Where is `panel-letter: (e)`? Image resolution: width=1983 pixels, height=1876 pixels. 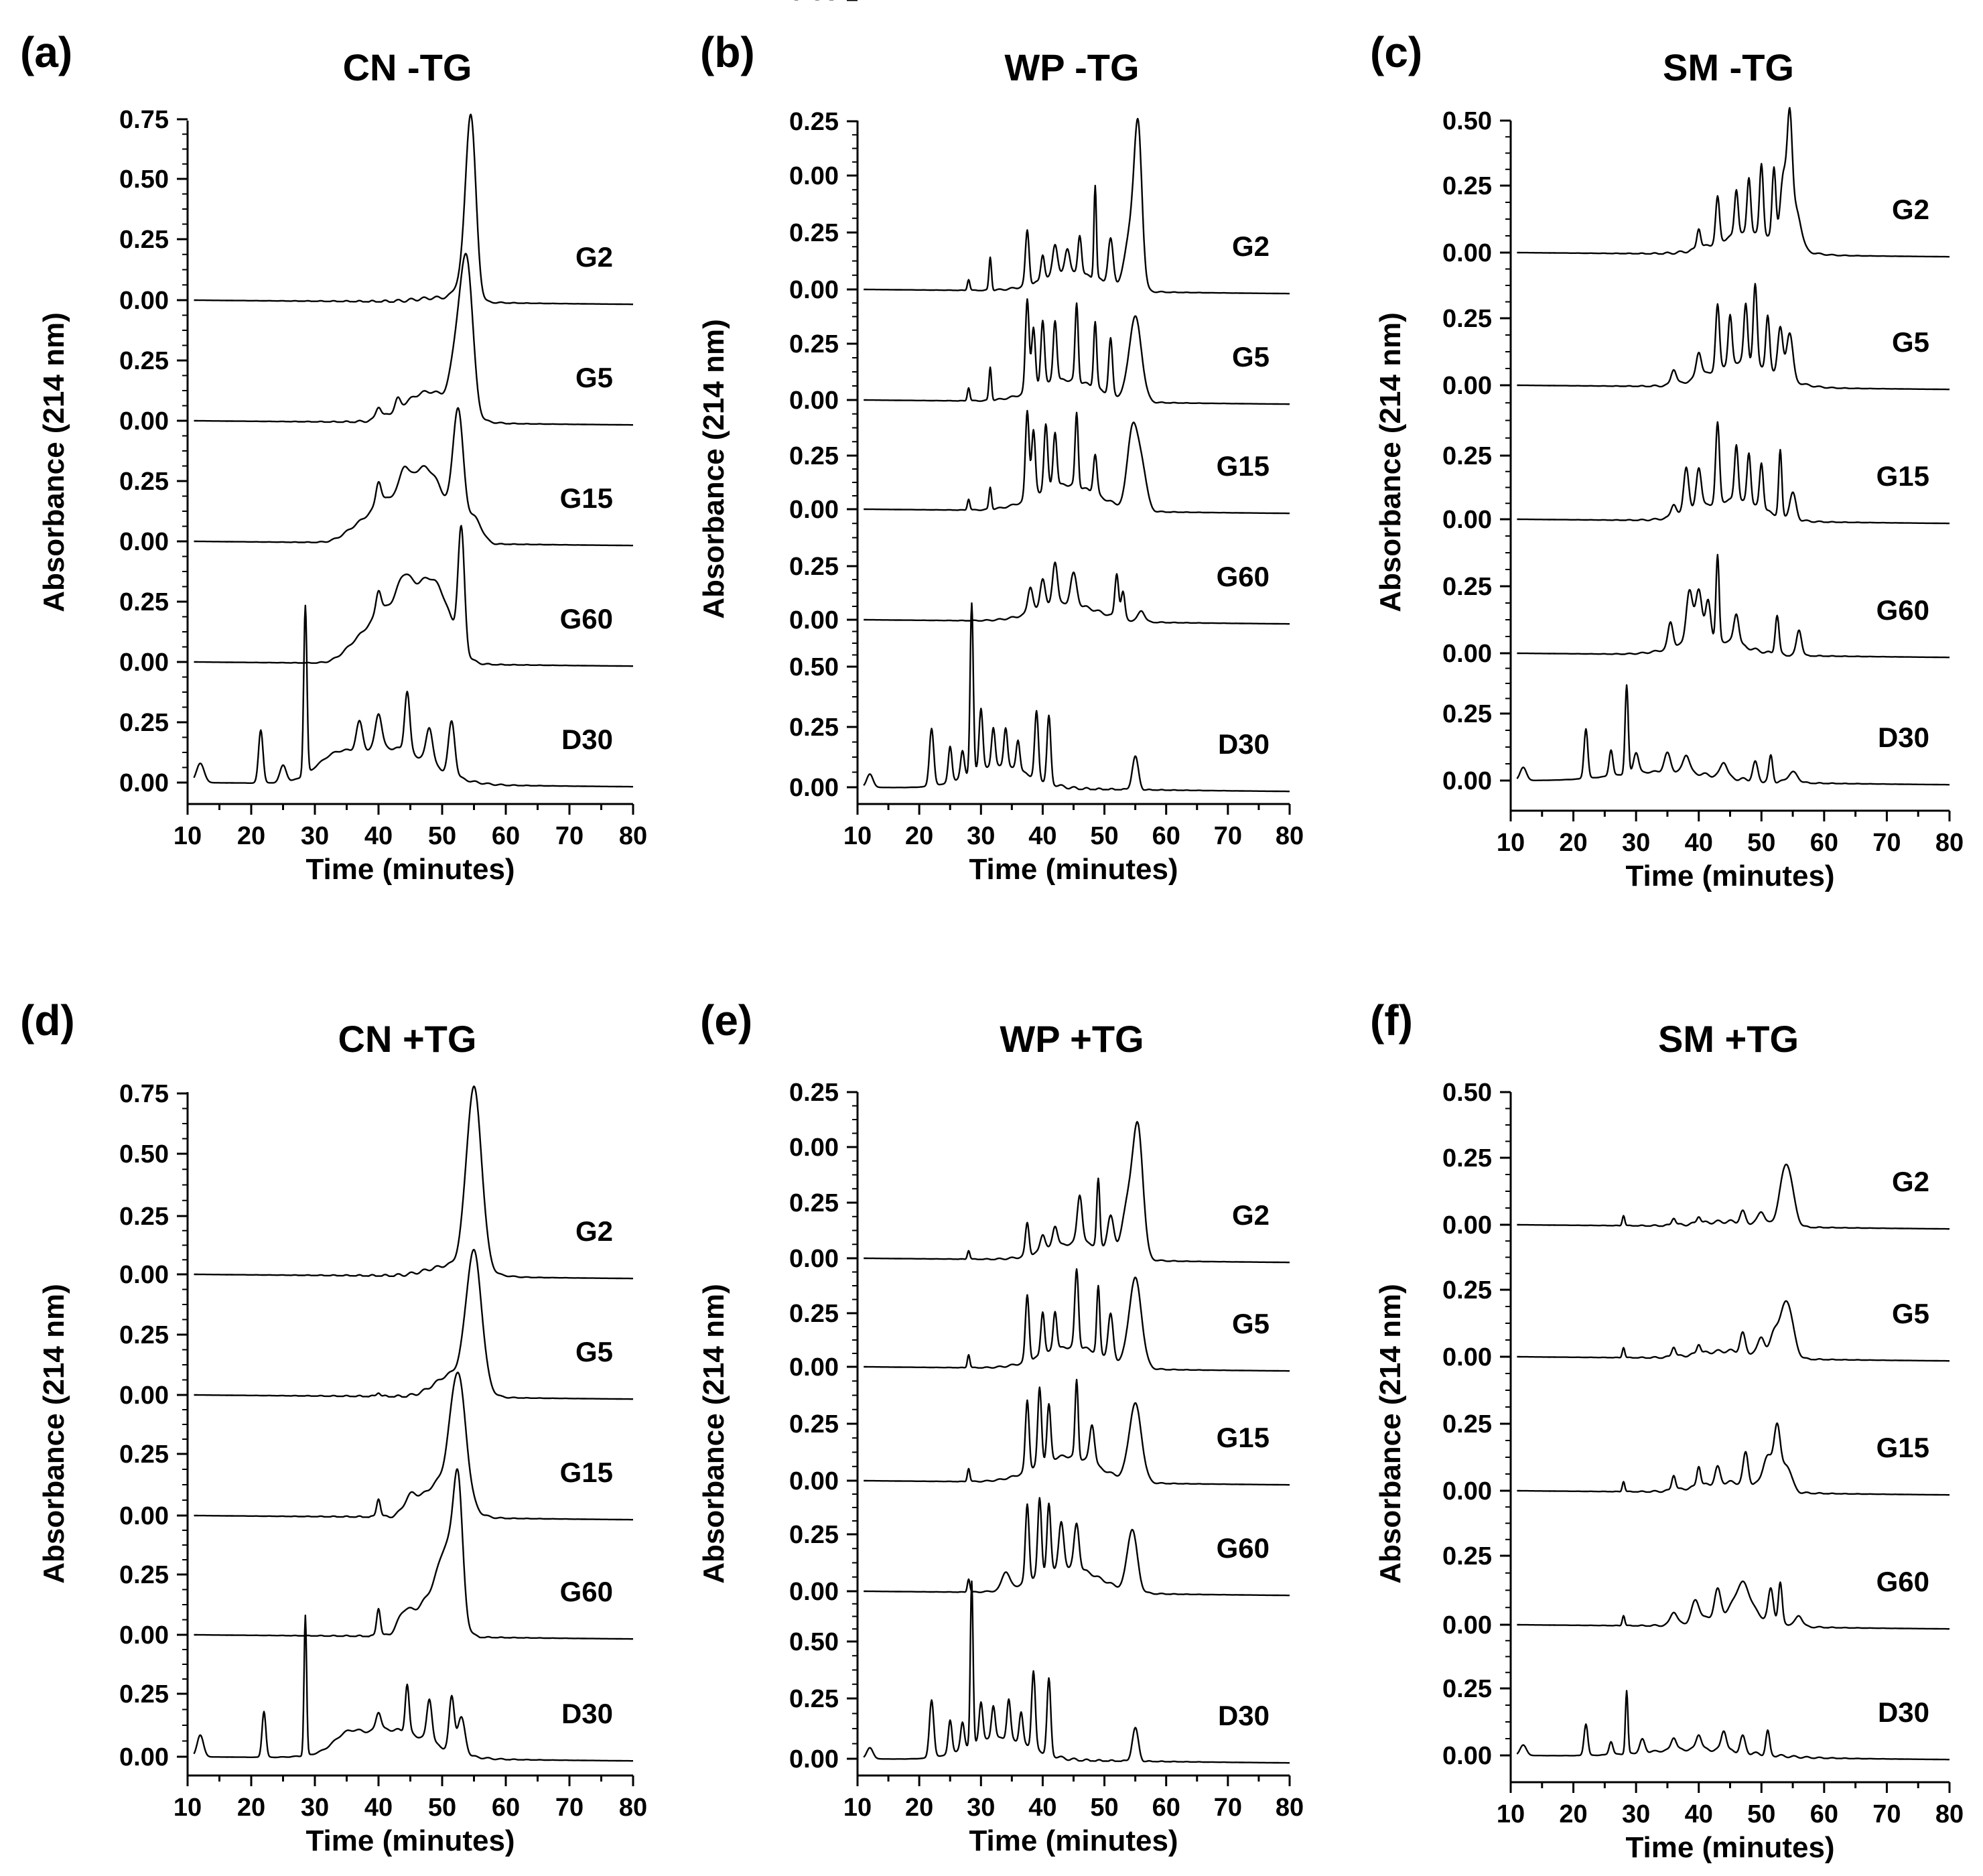
panel-letter: (e) is located at coordinates (726, 1021).